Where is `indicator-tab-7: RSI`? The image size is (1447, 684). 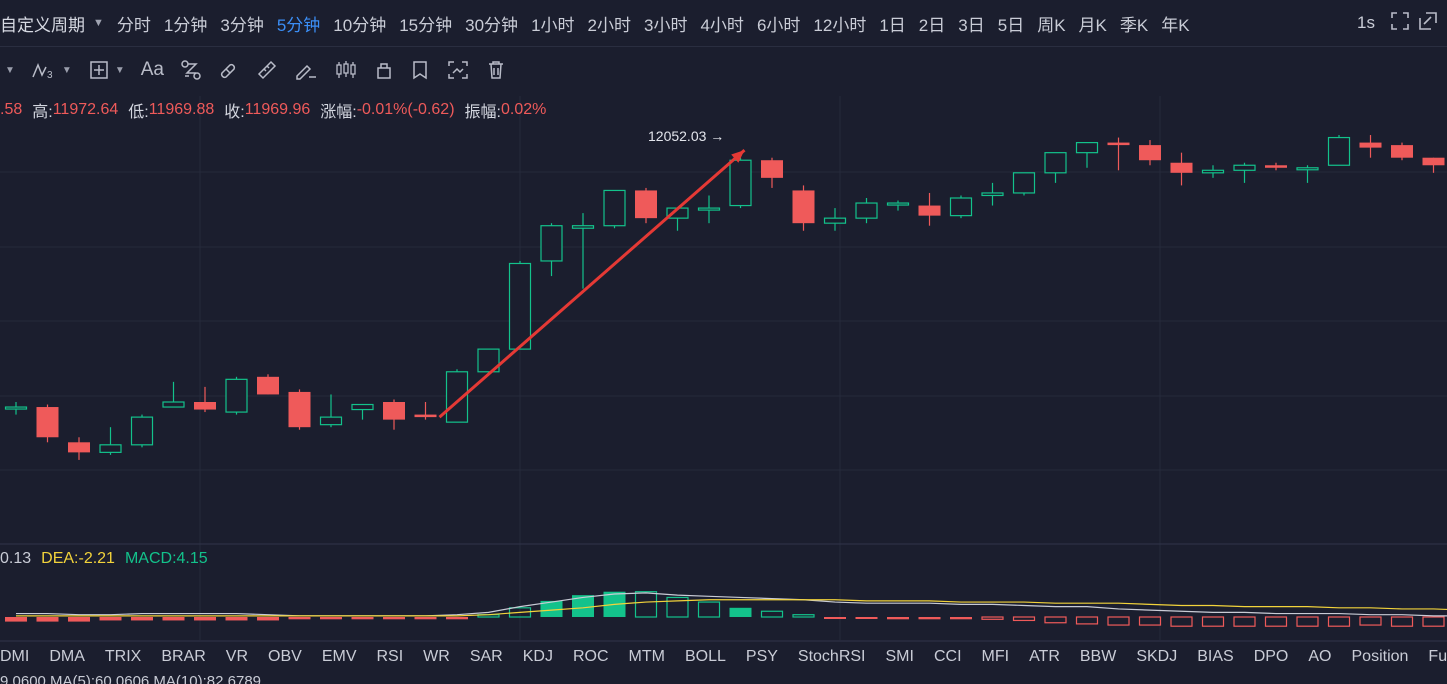
indicator-tab-7: RSI is located at coordinates (390, 657).